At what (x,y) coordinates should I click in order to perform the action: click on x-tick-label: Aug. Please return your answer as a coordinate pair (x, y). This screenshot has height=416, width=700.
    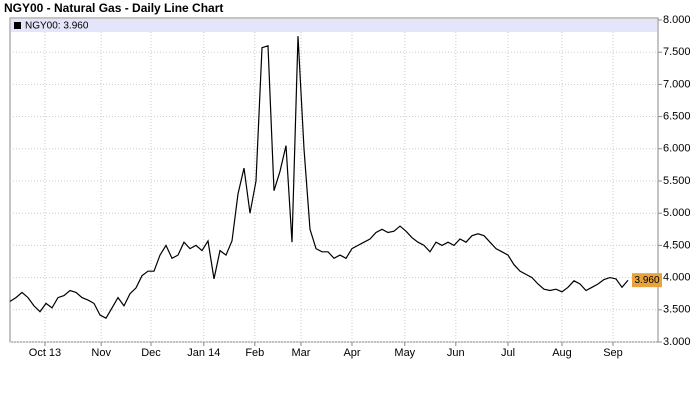
    Looking at the image, I should click on (562, 353).